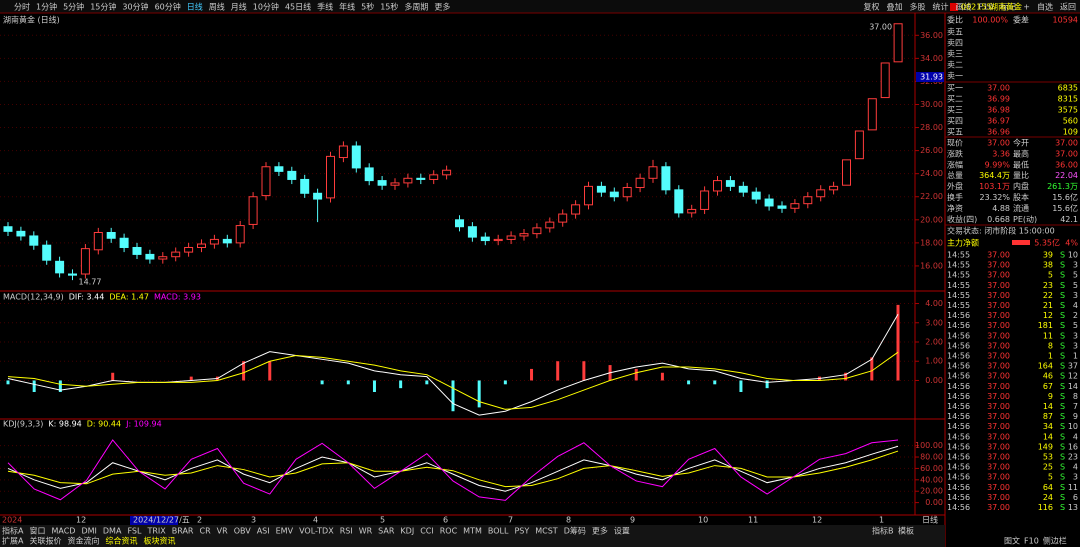 This screenshot has width=1080, height=547. I want to click on indicator-tab: 指标A, so click(13, 531).